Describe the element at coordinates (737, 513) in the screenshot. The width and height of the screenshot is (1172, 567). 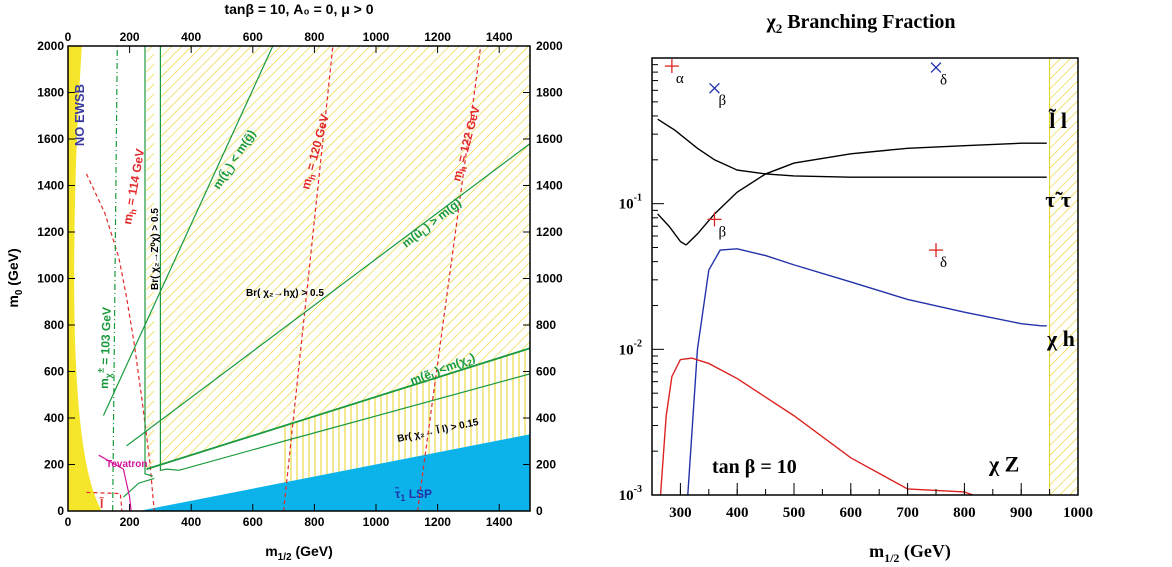
I see `x-tick-label: 400` at that location.